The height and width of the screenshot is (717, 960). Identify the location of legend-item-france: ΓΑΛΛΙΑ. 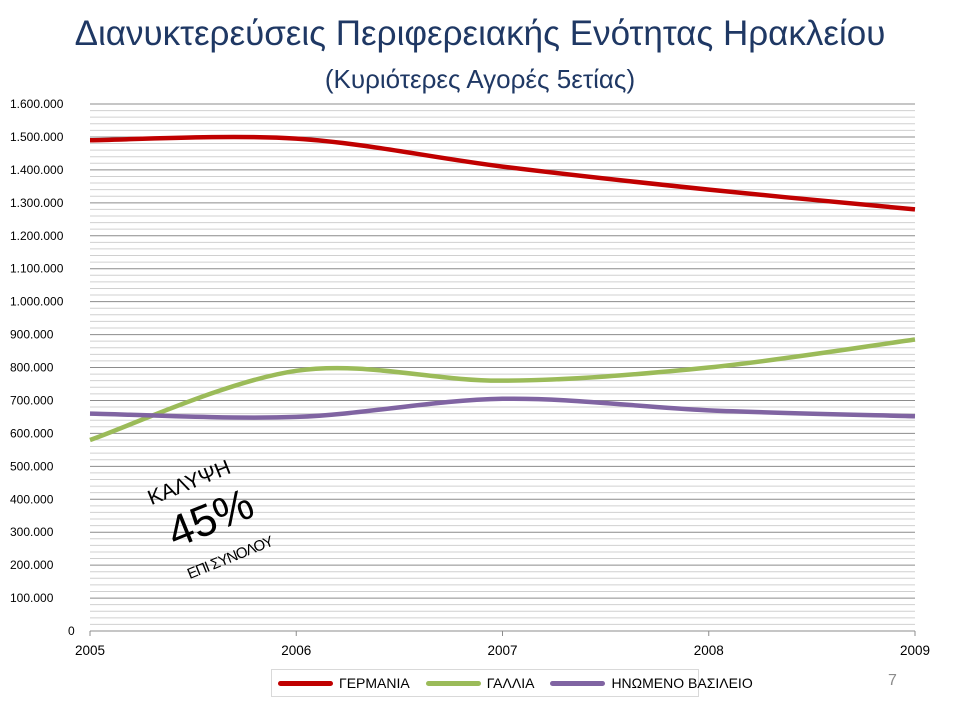
(480, 683).